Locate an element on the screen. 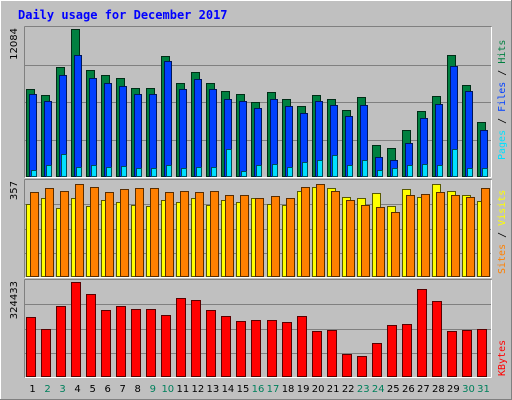  x-tick-label-7: 7 is located at coordinates (123, 389).